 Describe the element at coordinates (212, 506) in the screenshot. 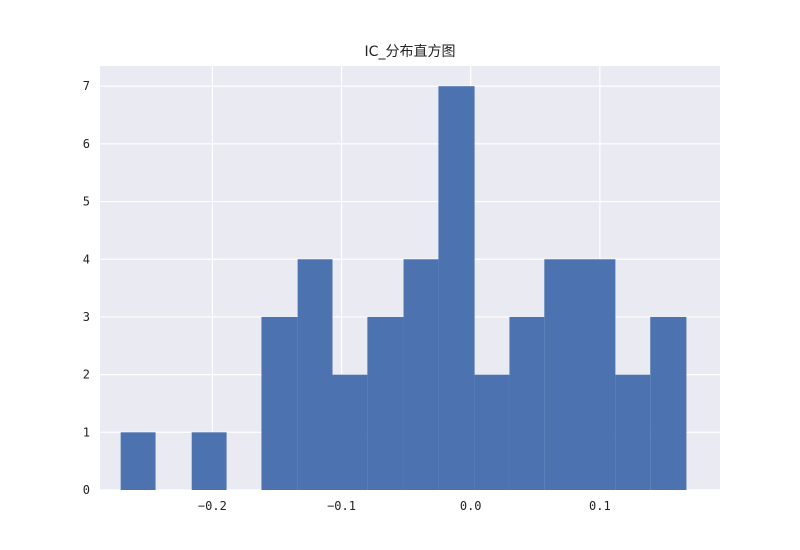

I see `x-tick-label: −0.2` at that location.